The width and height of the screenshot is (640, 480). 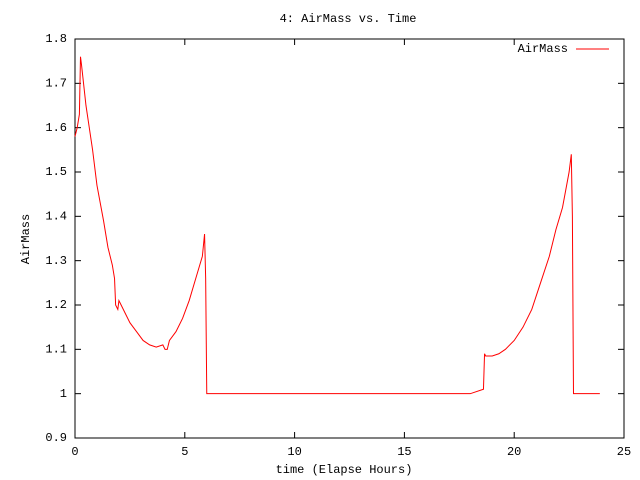 I want to click on x-tick-label: 15, so click(x=404, y=452).